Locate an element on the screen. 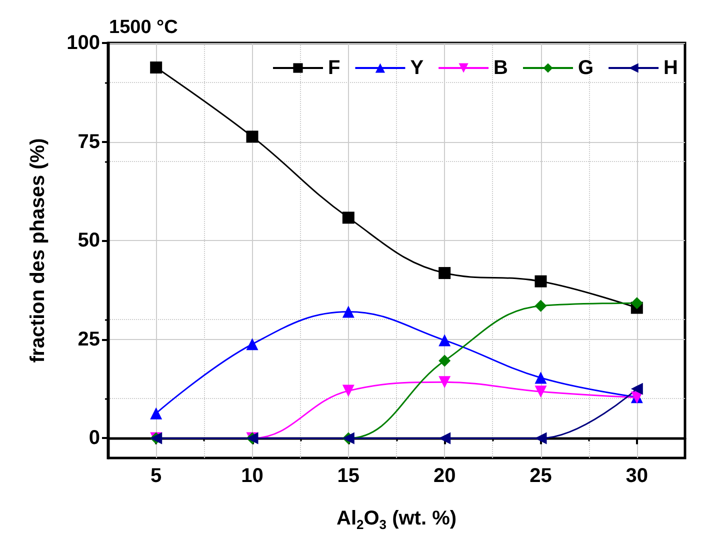 The height and width of the screenshot is (551, 713). x-tick-label: 30 is located at coordinates (637, 476).